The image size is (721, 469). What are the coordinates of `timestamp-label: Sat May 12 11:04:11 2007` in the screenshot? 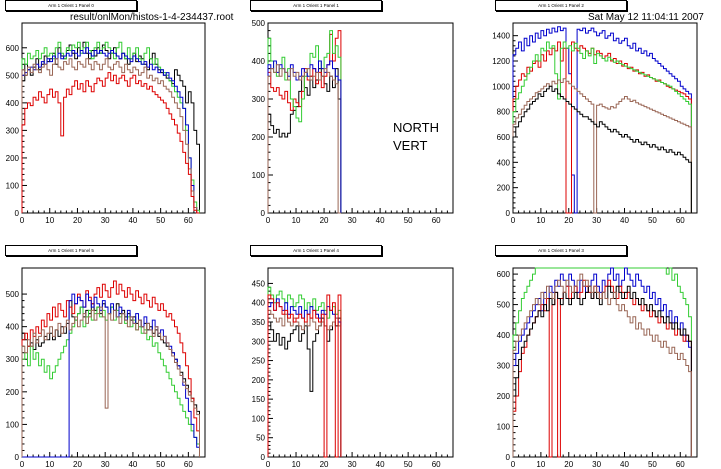 It's located at (646, 17).